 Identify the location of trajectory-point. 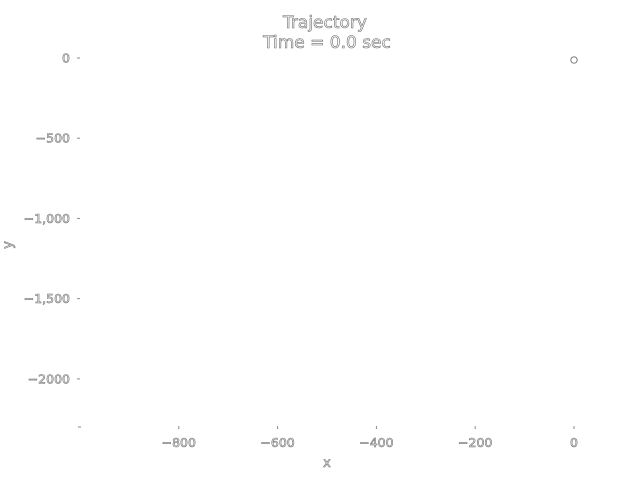
(574, 60).